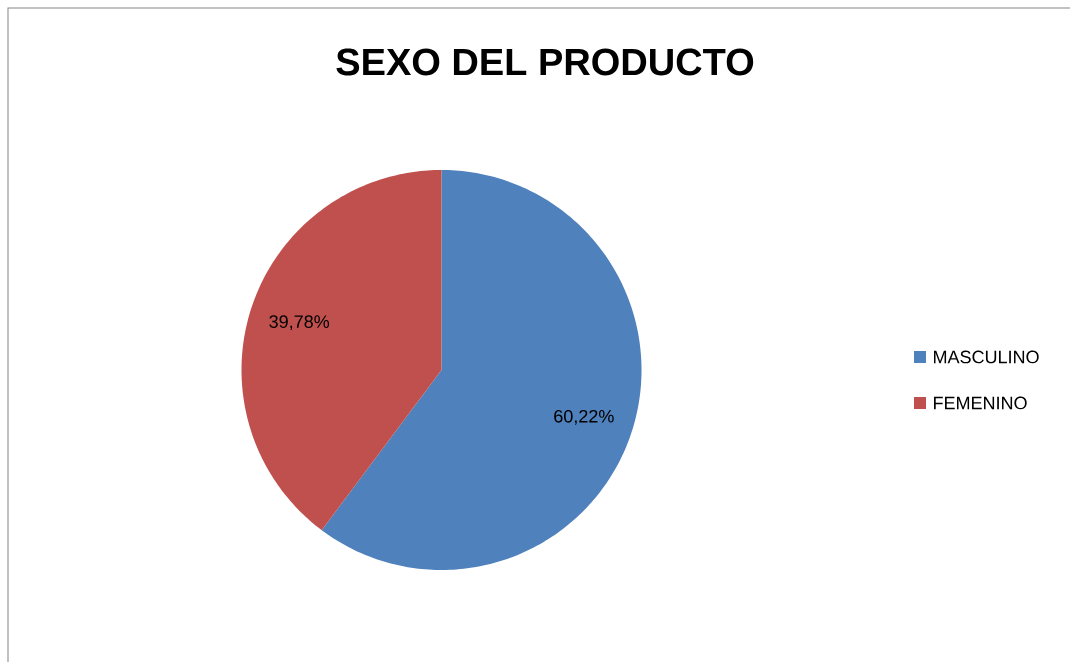 This screenshot has width=1070, height=662. I want to click on legend-label: MASCULINO, so click(986, 357).